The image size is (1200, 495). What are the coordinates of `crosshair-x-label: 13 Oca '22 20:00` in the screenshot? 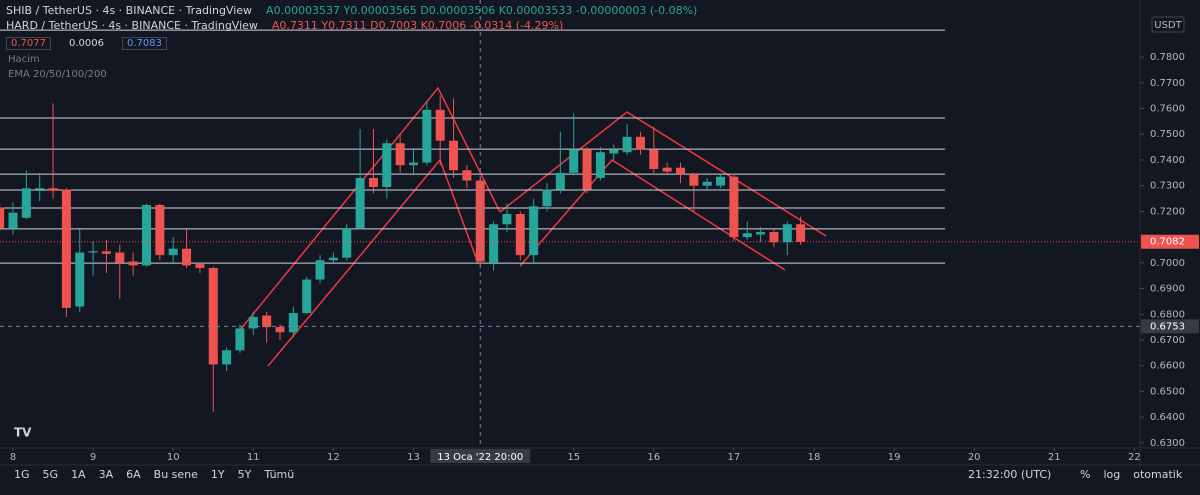 It's located at (480, 457).